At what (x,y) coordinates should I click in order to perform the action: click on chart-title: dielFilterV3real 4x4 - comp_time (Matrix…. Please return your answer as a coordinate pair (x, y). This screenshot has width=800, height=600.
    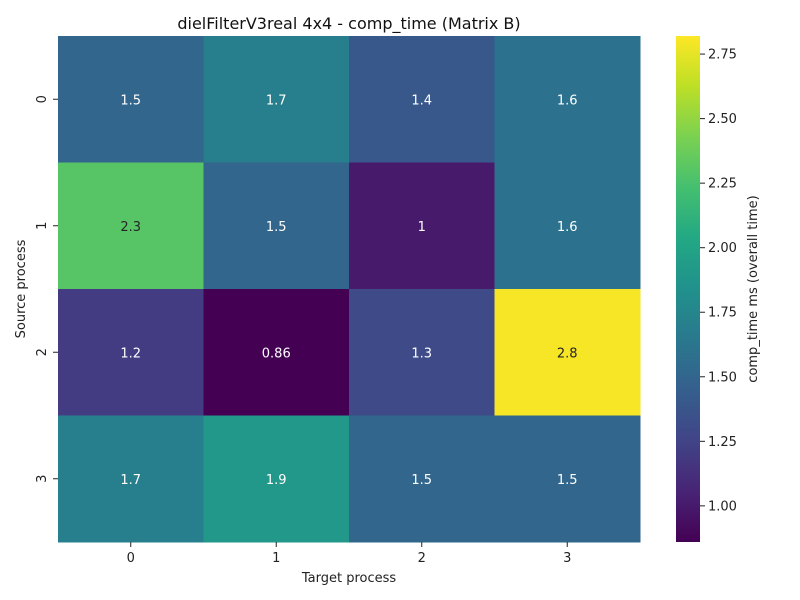
    Looking at the image, I should click on (348, 24).